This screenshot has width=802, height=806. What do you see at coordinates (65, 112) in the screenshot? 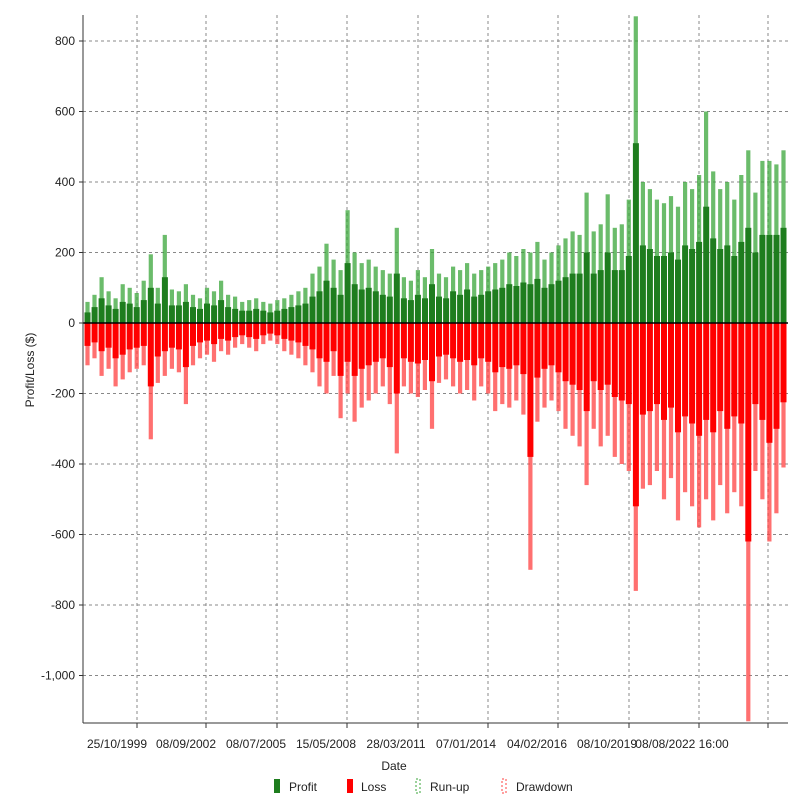
I see `y-tick-label: 600` at bounding box center [65, 112].